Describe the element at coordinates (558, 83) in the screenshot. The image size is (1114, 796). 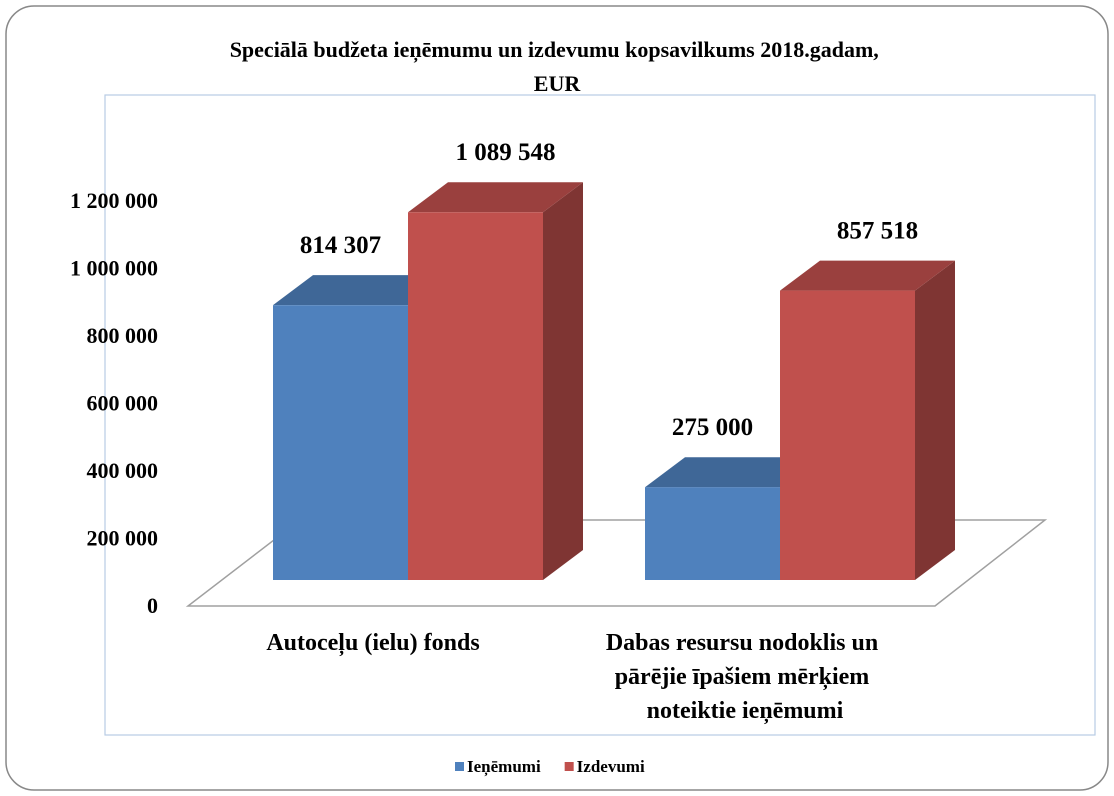
I see `chart-title-line: EUR` at that location.